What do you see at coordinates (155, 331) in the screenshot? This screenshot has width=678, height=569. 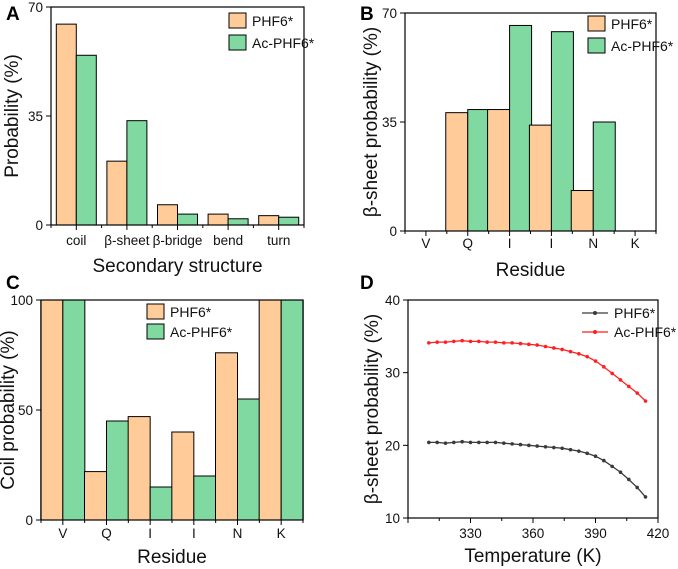 I see `legend-swatch-ac-phf6` at bounding box center [155, 331].